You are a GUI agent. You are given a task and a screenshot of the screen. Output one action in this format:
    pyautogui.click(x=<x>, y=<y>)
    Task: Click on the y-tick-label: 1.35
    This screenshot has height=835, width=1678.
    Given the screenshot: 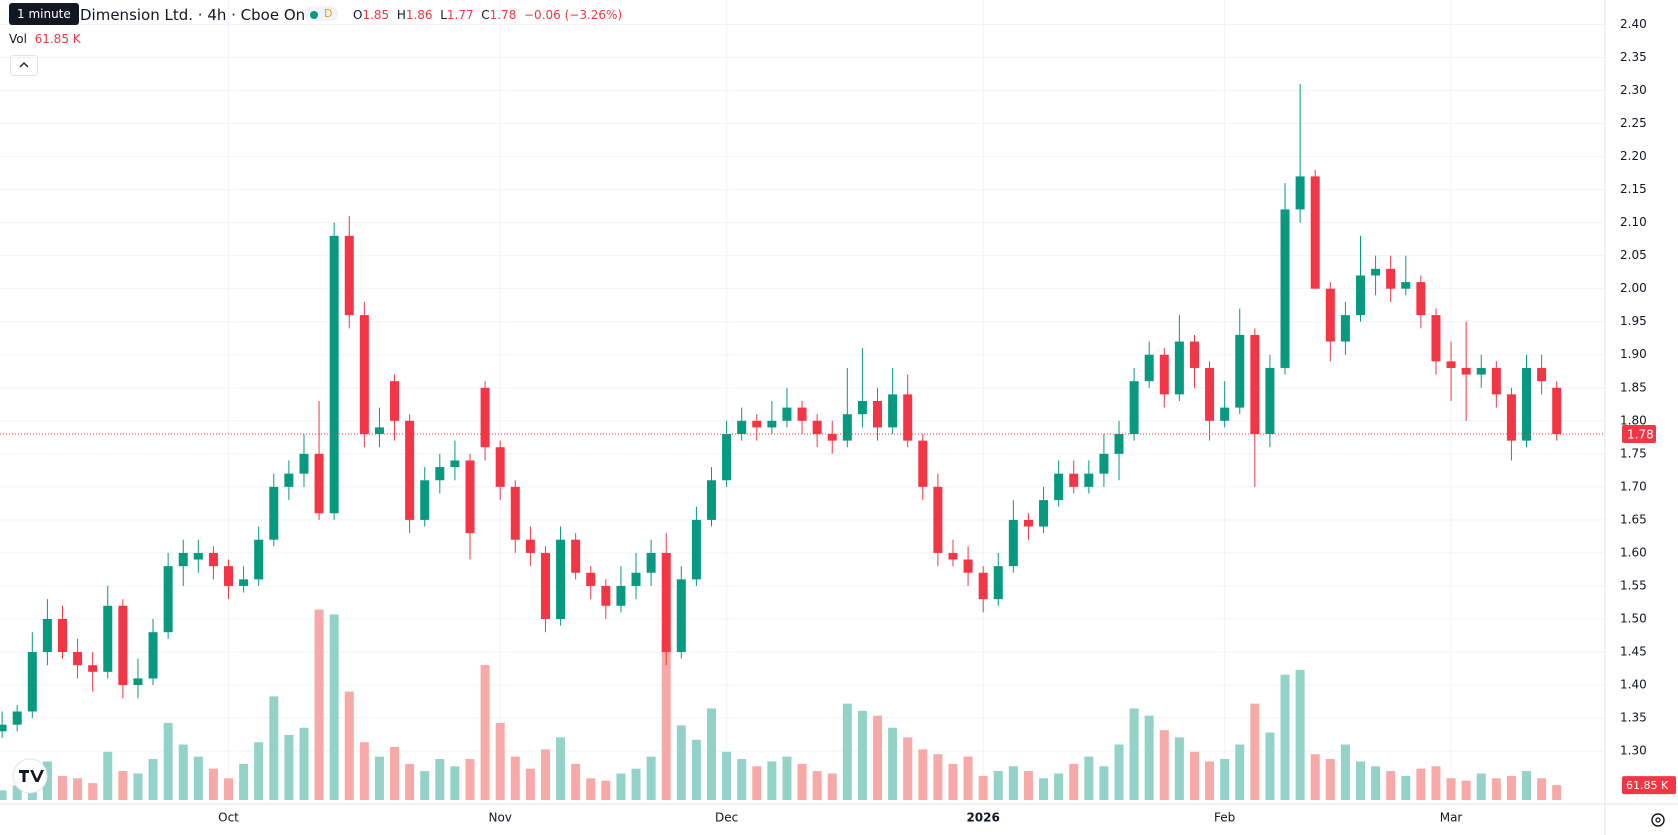 What is the action you would take?
    pyautogui.click(x=1633, y=718)
    